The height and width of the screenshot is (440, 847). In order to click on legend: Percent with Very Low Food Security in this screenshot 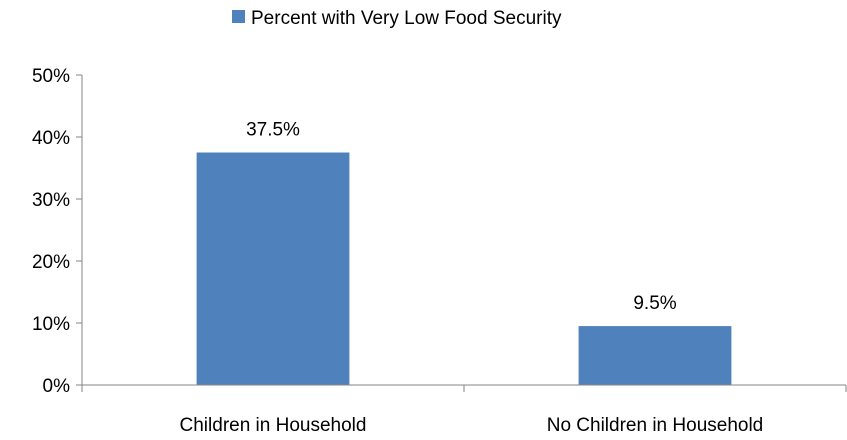, I will do `click(397, 18)`.